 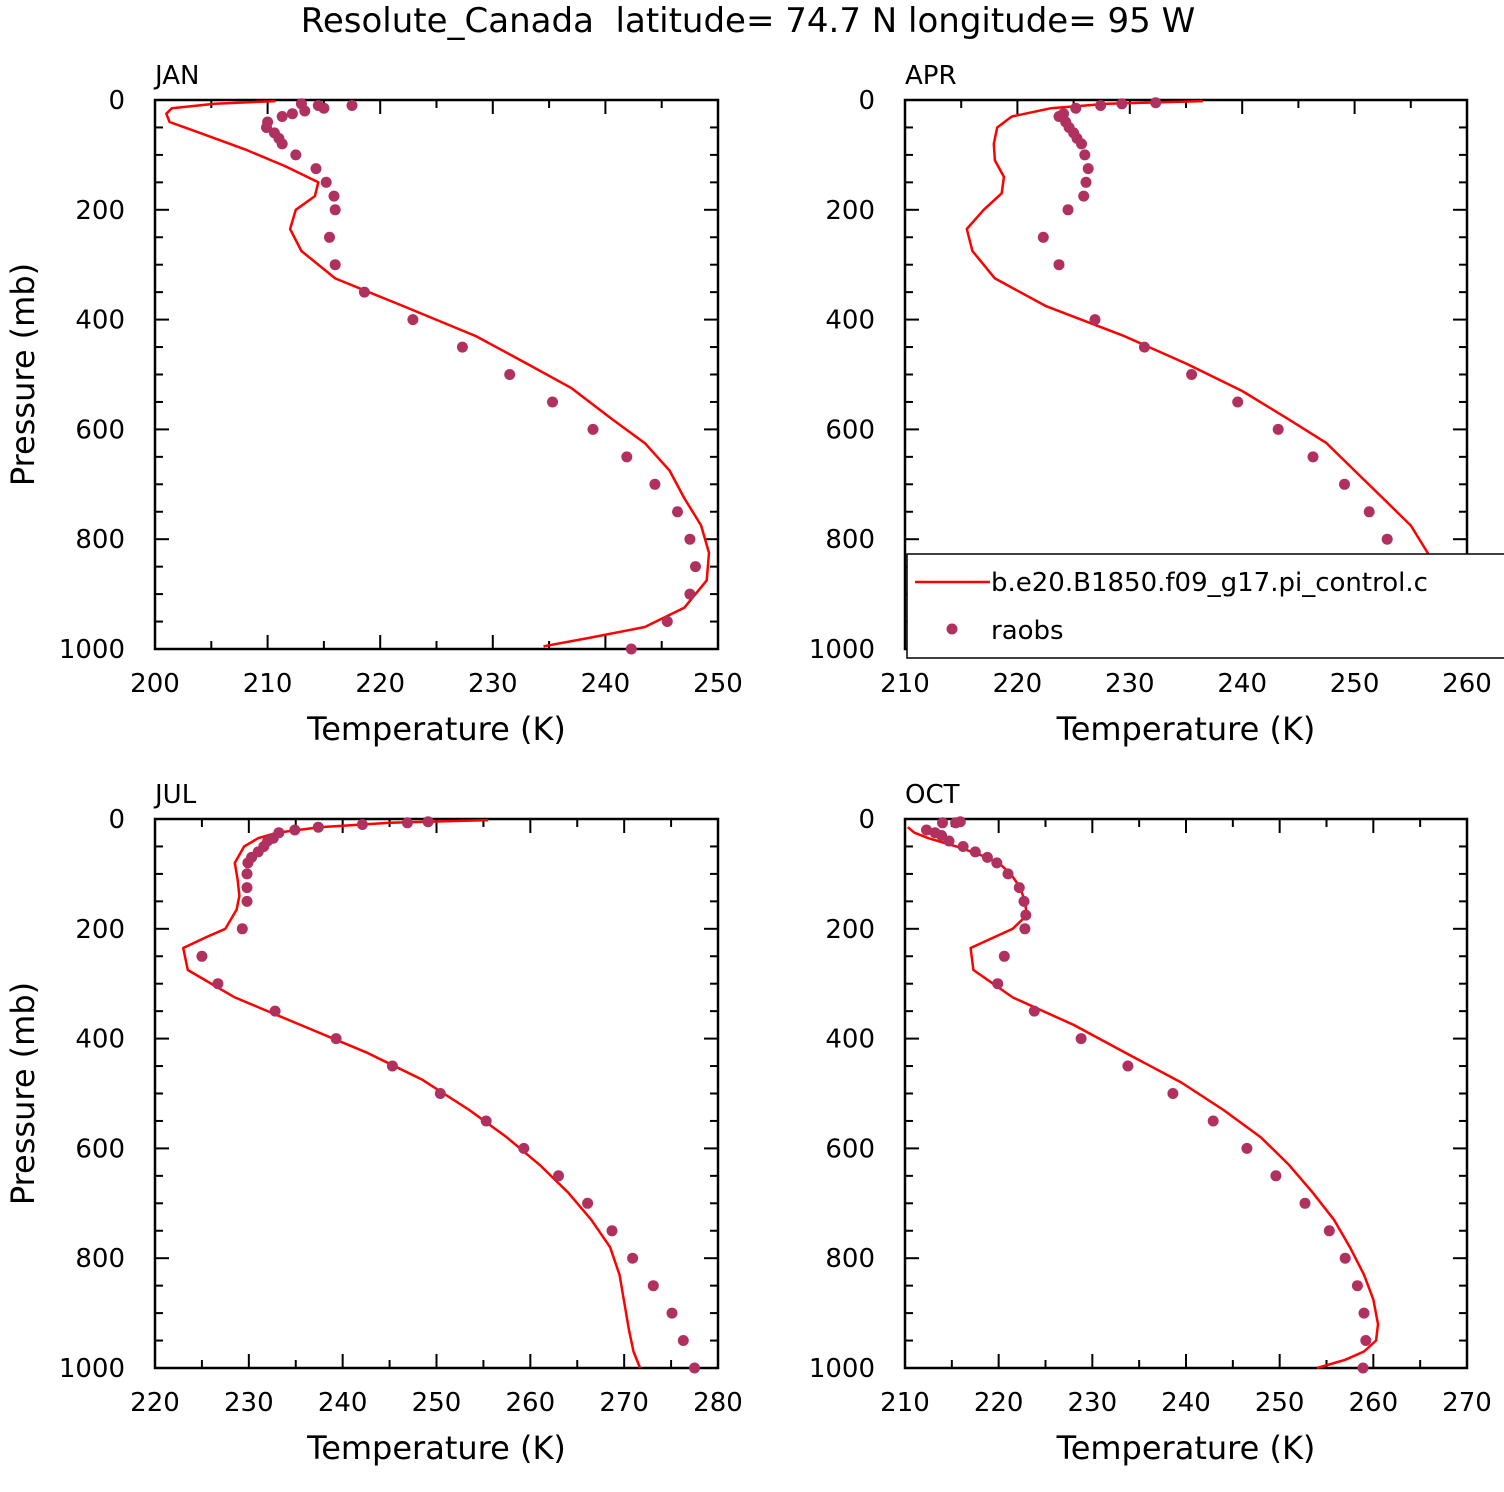 I want to click on legend-dot-swatch, so click(x=952, y=629).